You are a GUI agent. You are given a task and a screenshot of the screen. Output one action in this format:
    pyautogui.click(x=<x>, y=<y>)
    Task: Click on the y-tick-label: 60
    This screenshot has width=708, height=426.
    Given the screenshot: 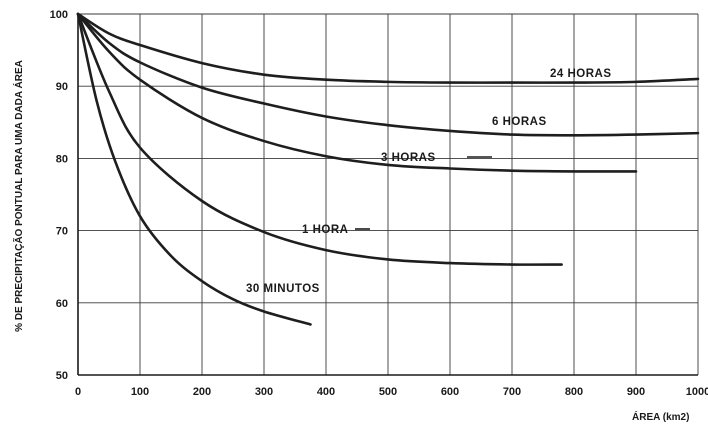 What is the action you would take?
    pyautogui.click(x=62, y=304)
    